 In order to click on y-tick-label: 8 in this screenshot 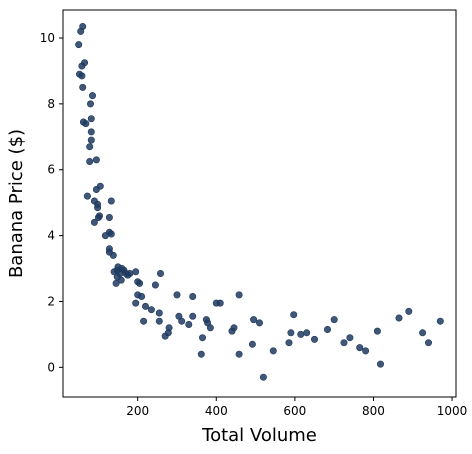, I will do `click(51, 104)`.